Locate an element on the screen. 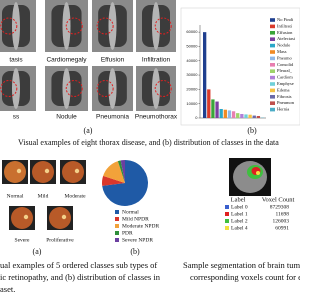 The width and height of the screenshot is (320, 300). caption: Sample segmentation of brain tum is located at coordinates (241, 265).